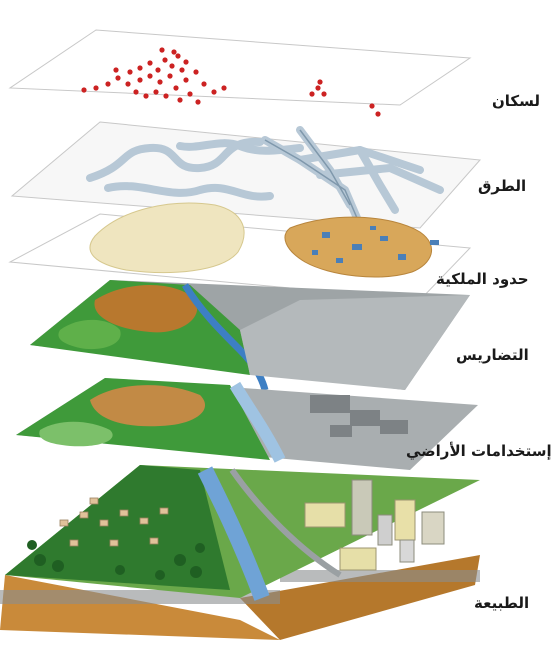  What do you see at coordinates (516, 101) in the screenshot?
I see `layer-label-population: لسكان` at bounding box center [516, 101].